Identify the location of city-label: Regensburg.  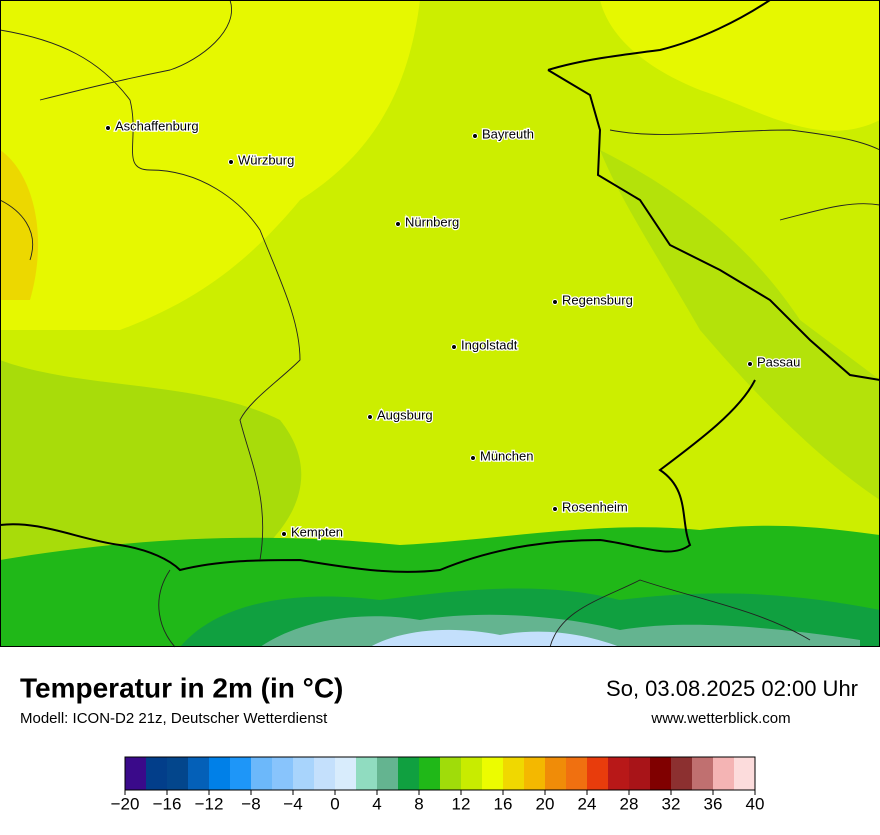
(597, 299).